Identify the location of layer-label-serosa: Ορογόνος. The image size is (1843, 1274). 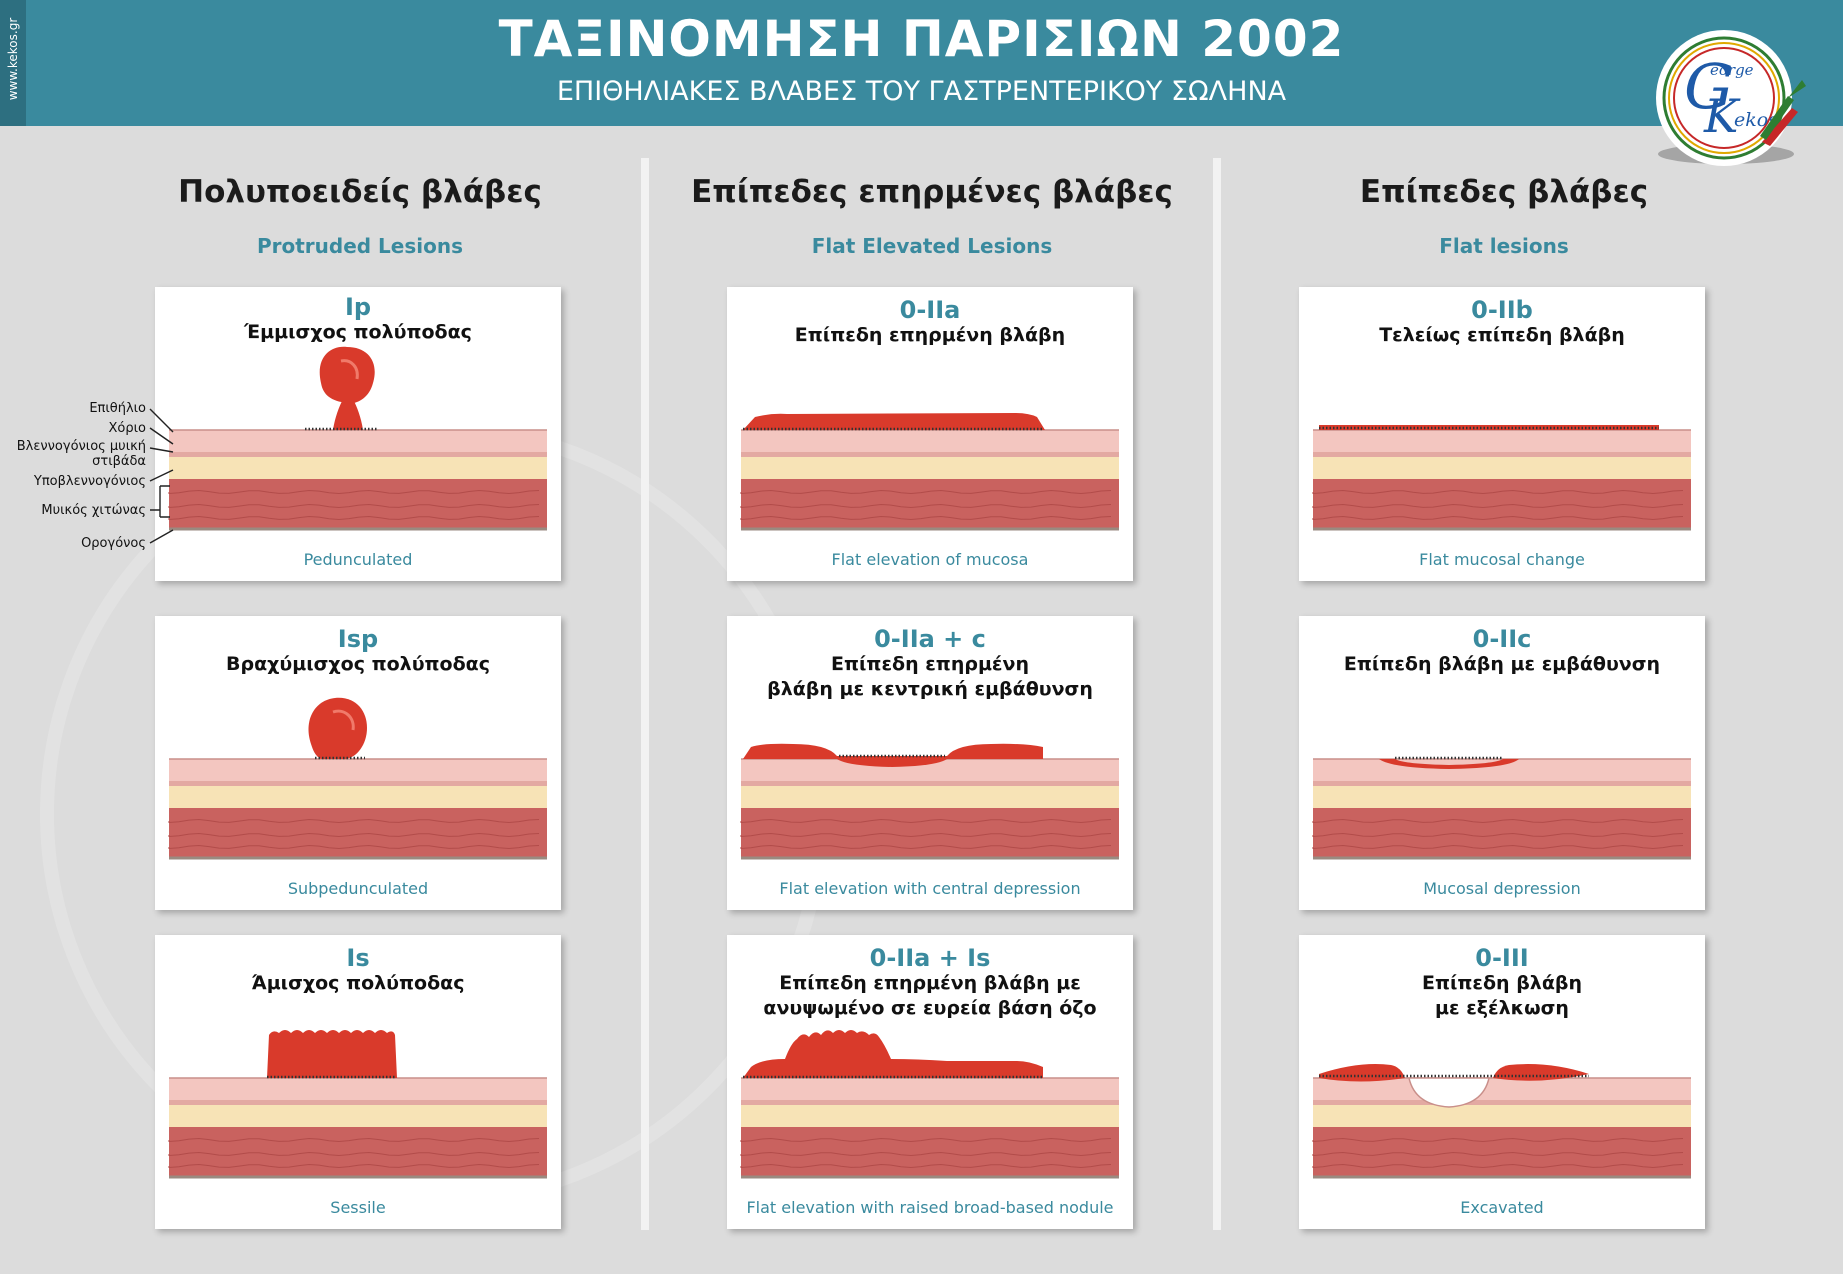
(113, 543).